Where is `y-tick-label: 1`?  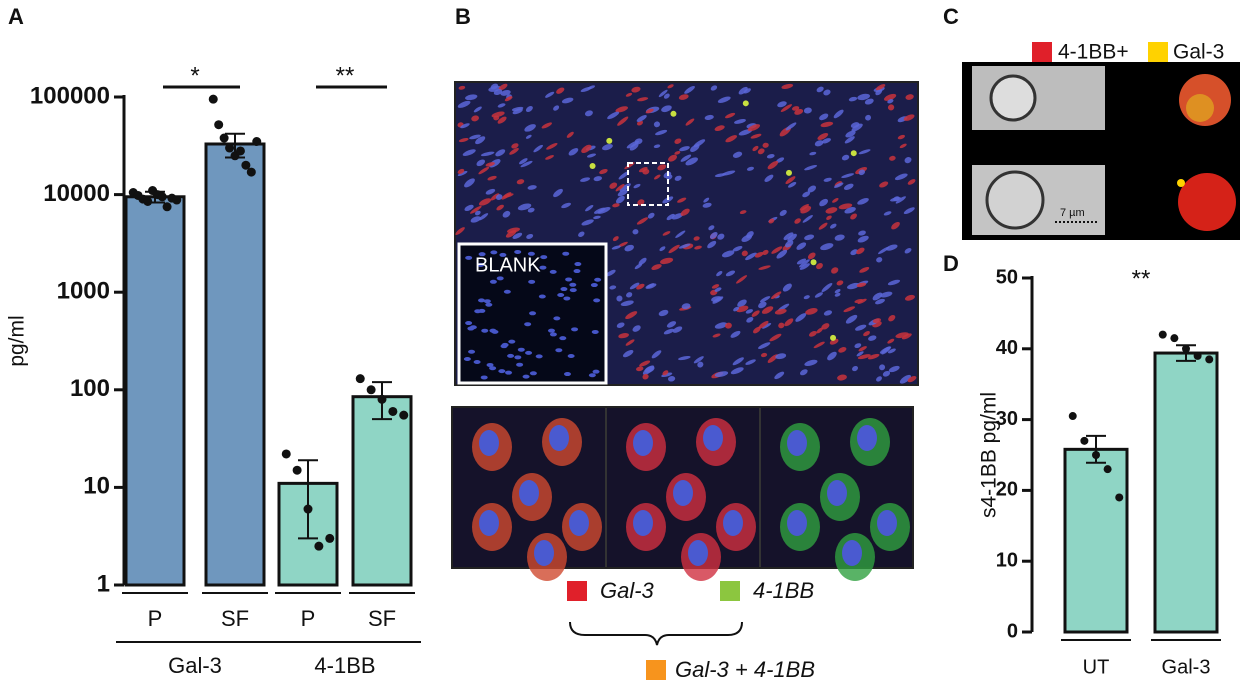 y-tick-label: 1 is located at coordinates (103, 583).